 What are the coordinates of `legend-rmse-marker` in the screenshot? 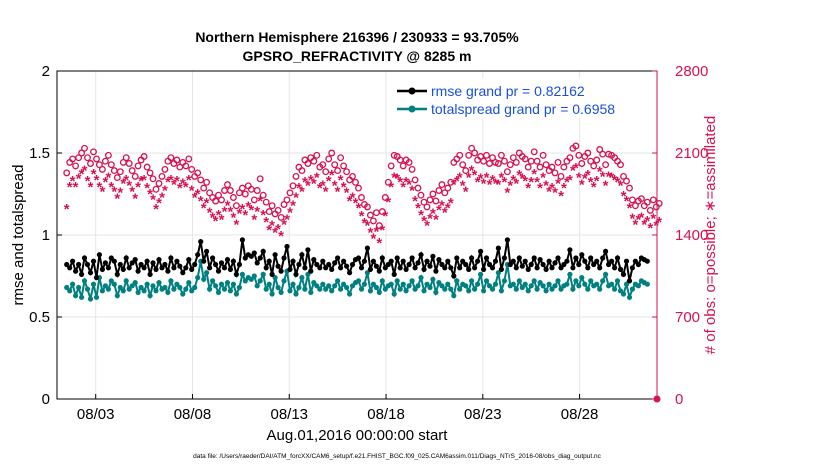 It's located at (412, 91).